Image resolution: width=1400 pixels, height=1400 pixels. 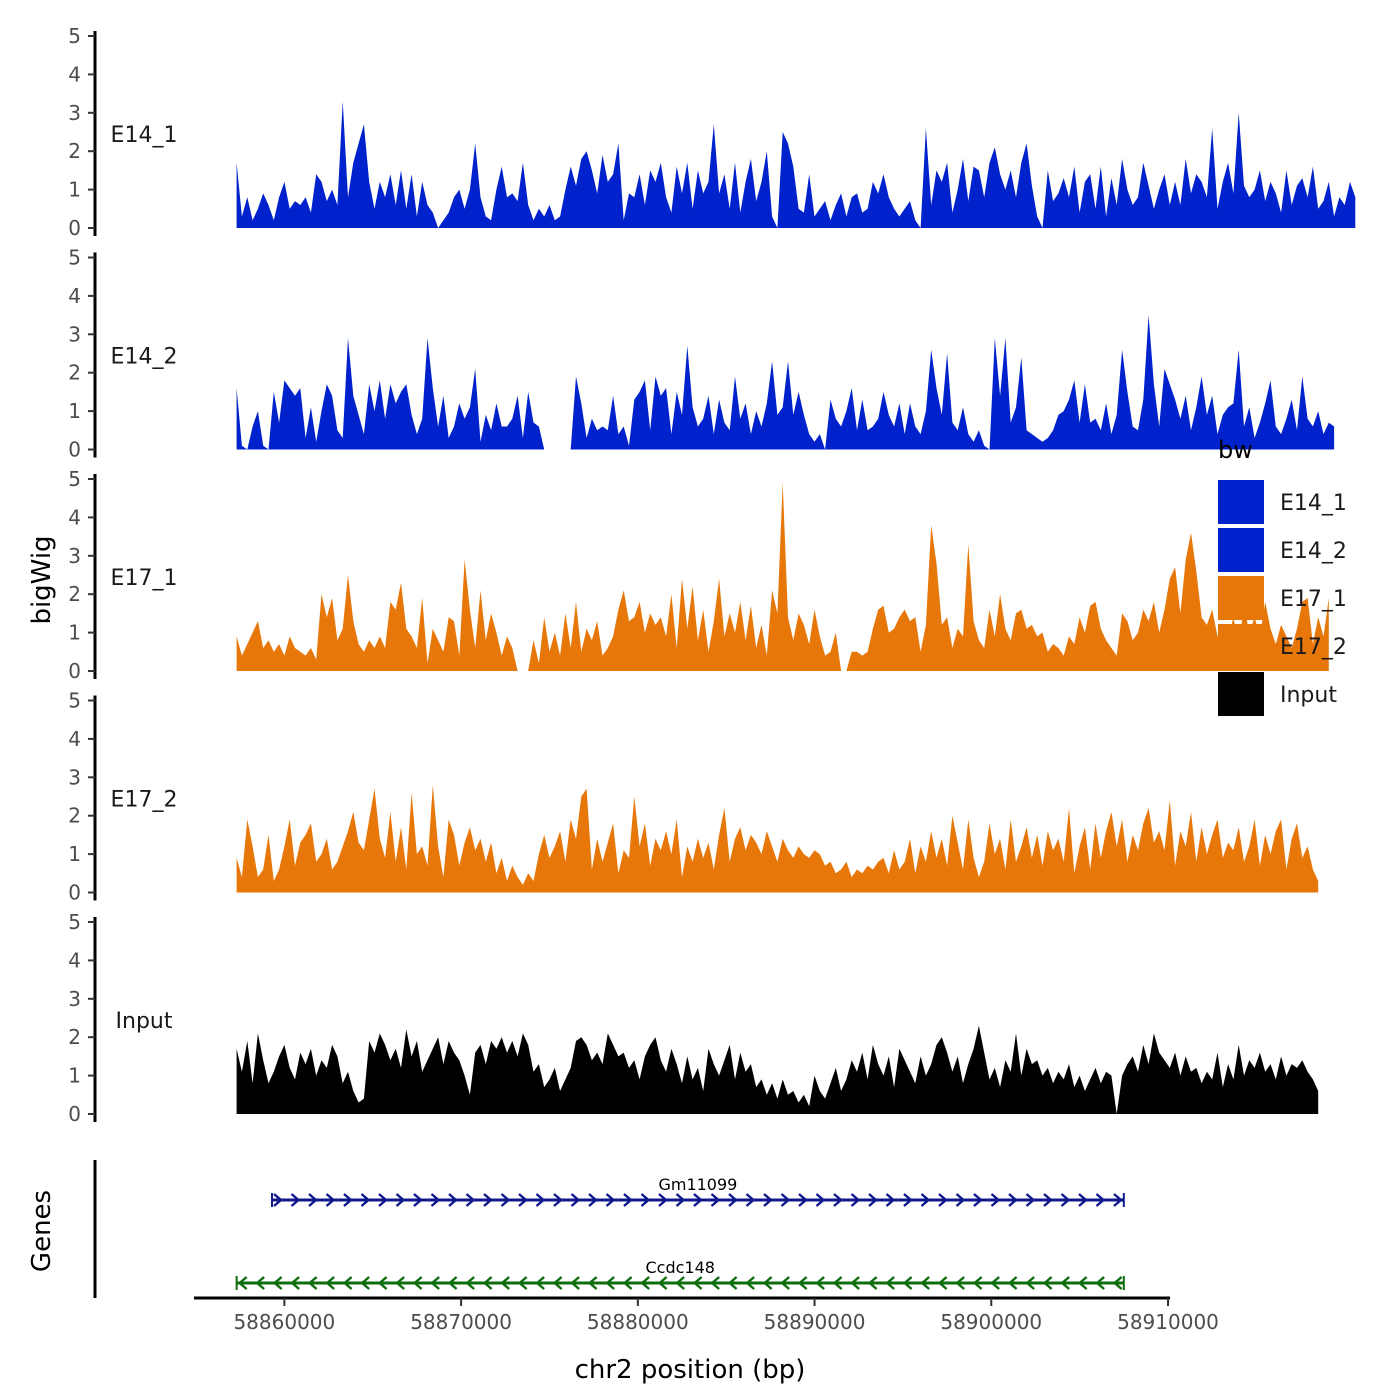 What do you see at coordinates (1313, 599) in the screenshot?
I see `legend-label: E17_1` at bounding box center [1313, 599].